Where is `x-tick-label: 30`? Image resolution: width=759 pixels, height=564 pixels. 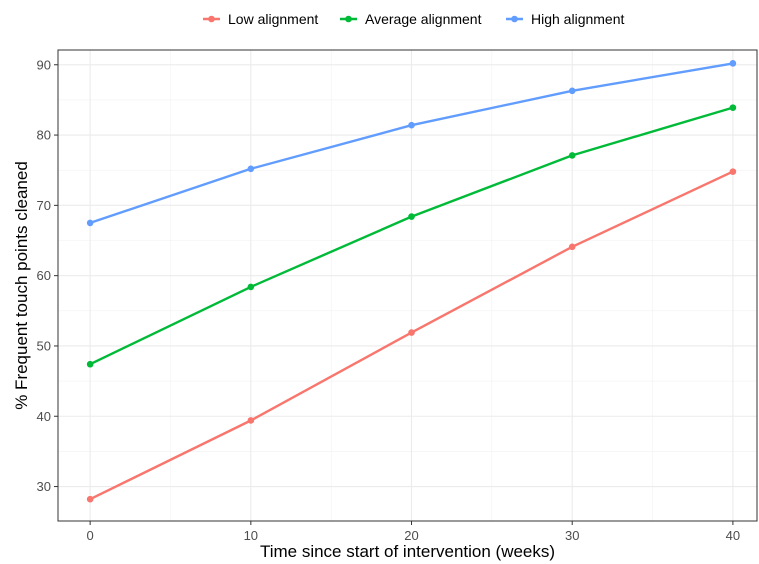
x-tick-label: 30 is located at coordinates (572, 535).